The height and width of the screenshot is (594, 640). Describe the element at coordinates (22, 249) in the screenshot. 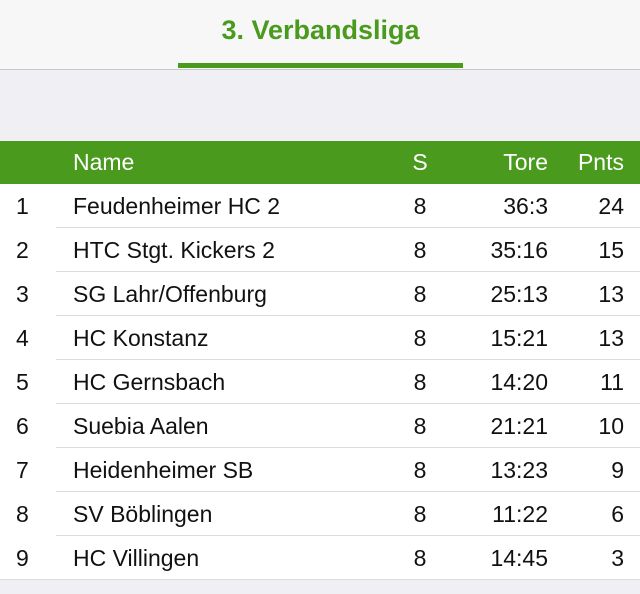

I see `row-rank: 2` at that location.